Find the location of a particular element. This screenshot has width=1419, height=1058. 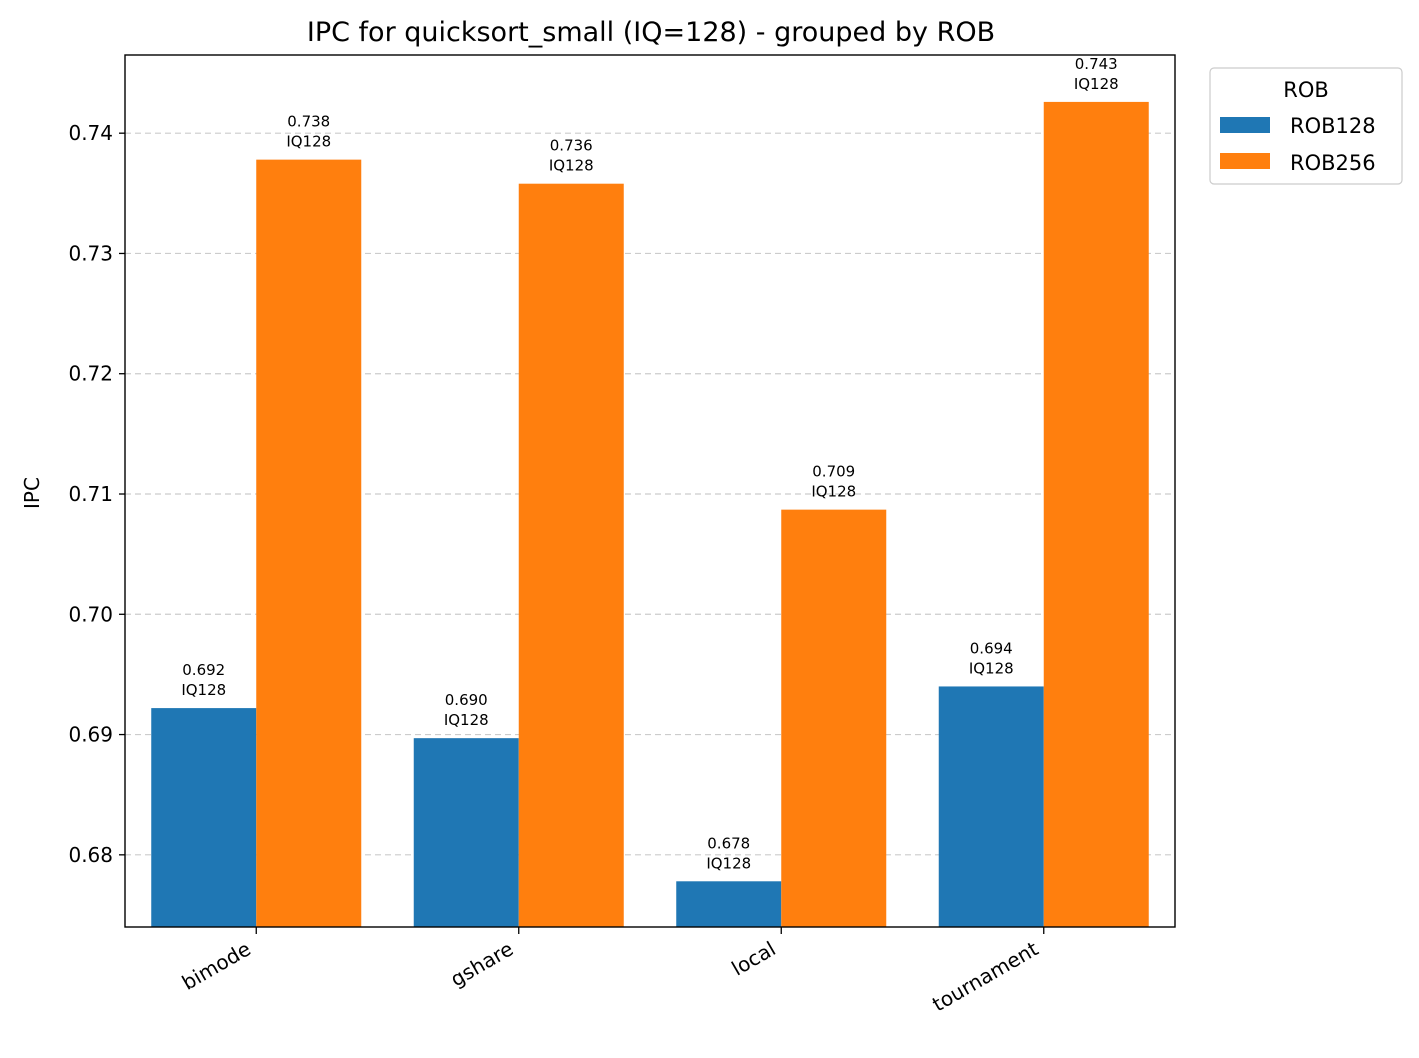

bar-rob128-gshare is located at coordinates (466, 832).